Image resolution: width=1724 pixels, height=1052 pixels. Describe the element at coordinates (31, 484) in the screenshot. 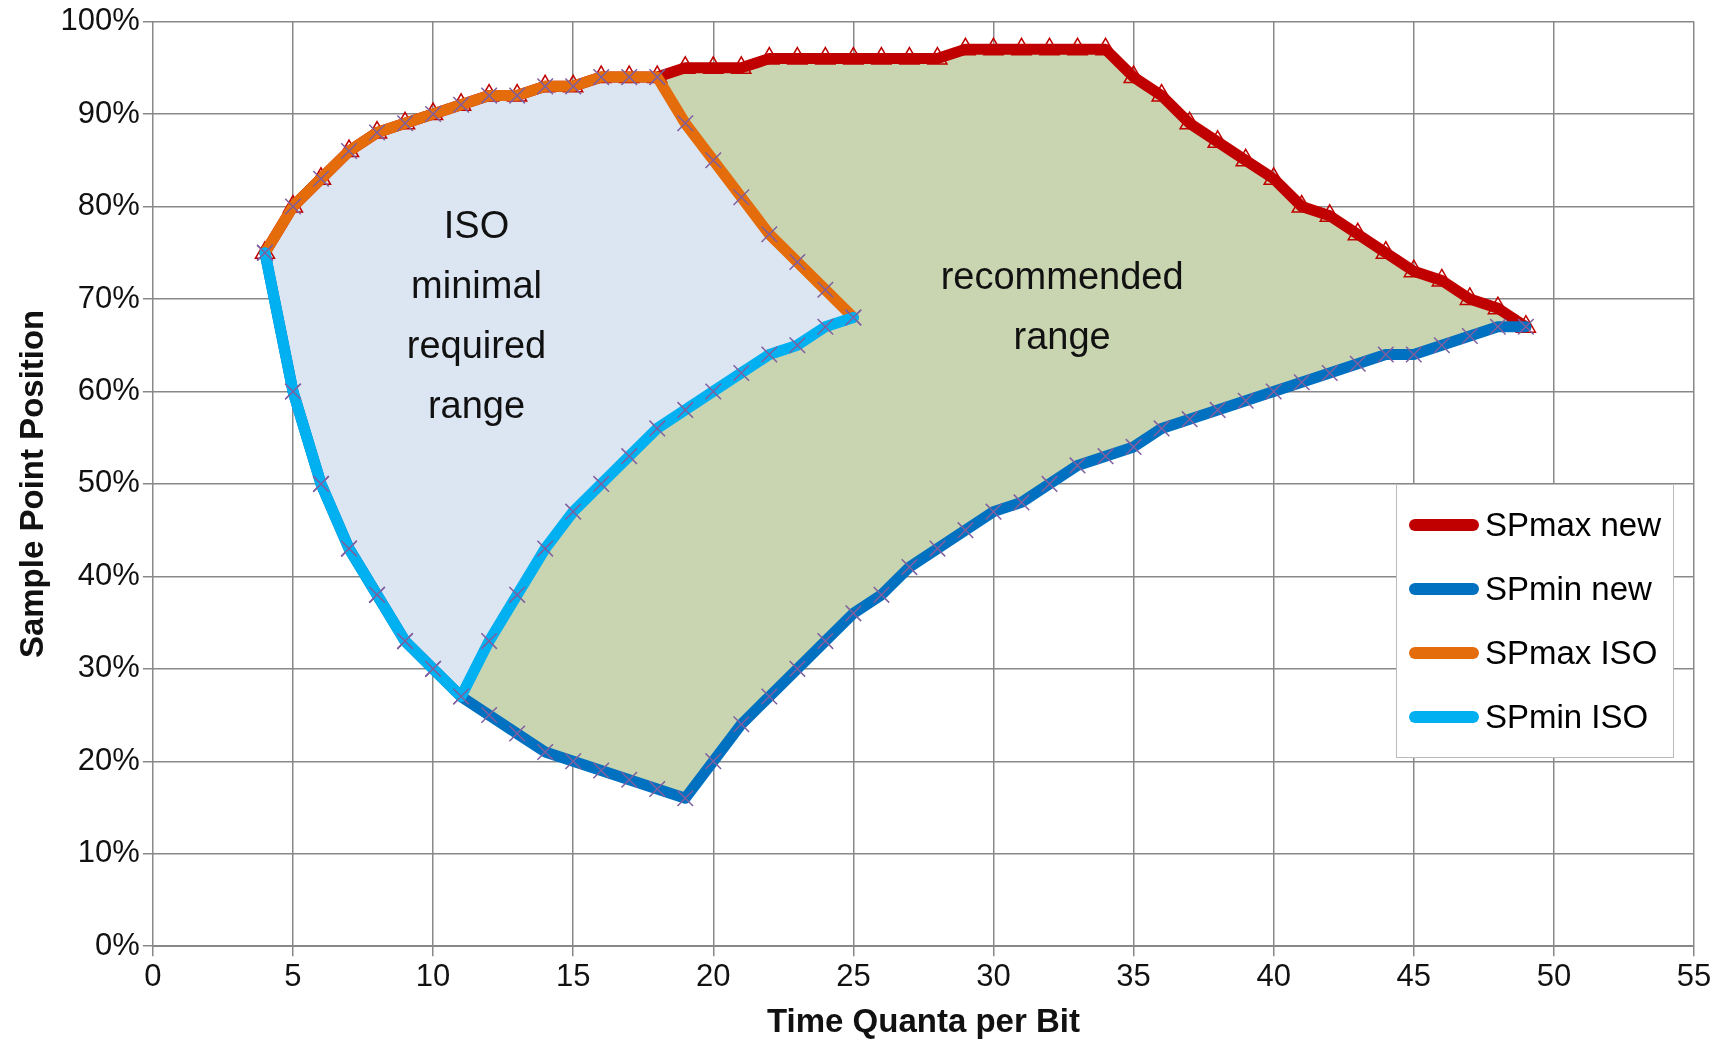

I see `y-axis-title: Sample Point Position` at that location.